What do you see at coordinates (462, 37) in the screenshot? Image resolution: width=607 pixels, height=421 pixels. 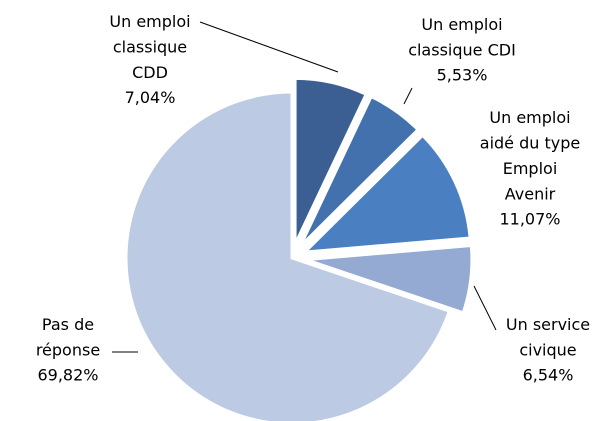 I see `category-label: Un emploi classique CDI` at bounding box center [462, 37].